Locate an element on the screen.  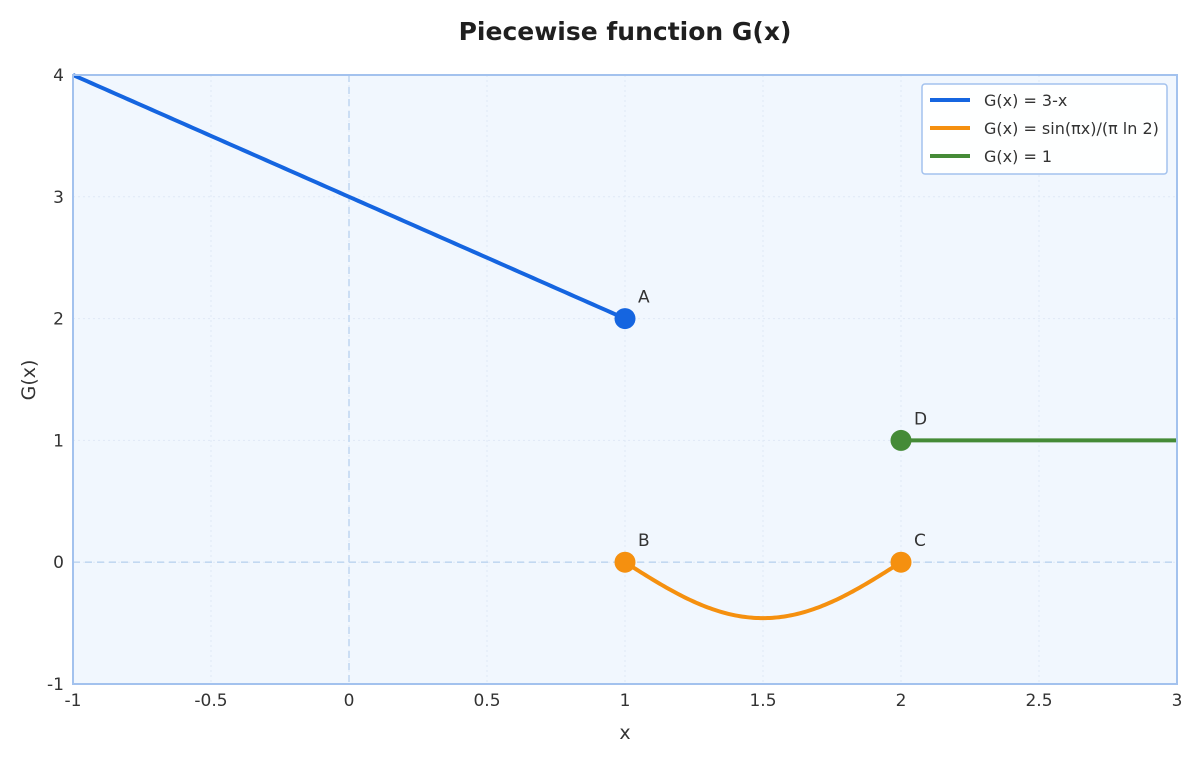
point-b is located at coordinates (625, 562).